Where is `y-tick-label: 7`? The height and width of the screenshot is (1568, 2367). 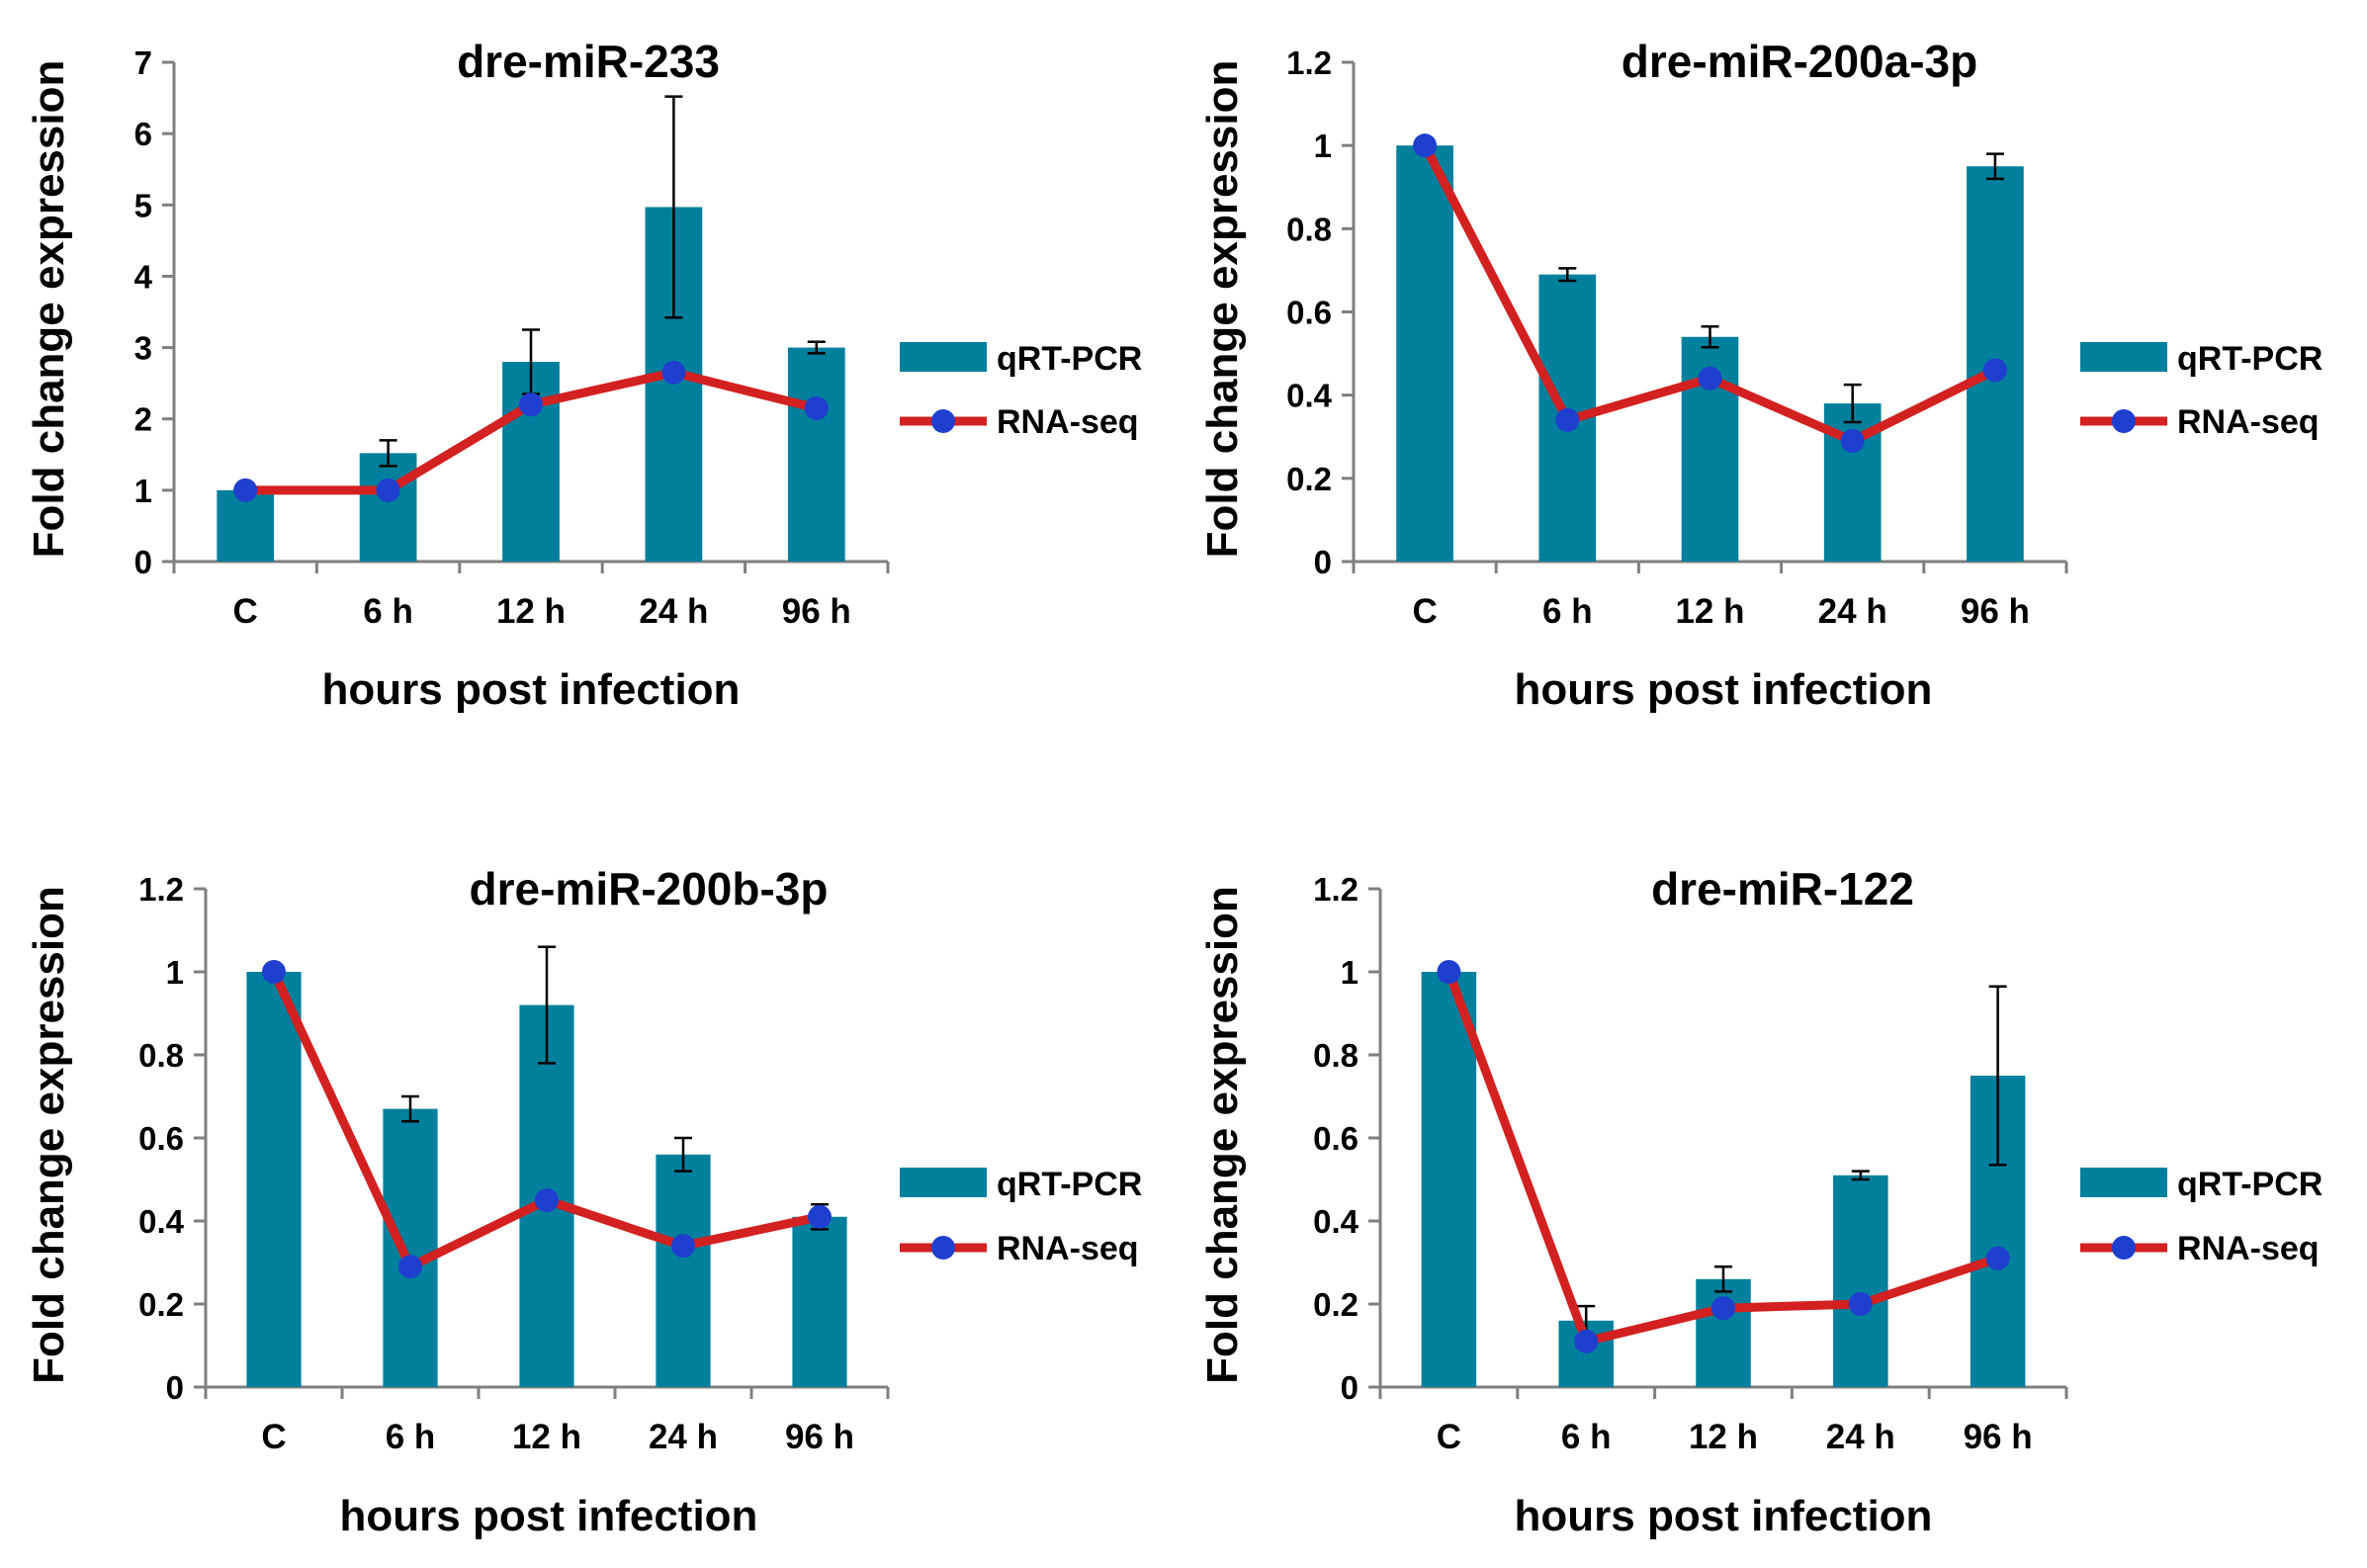
y-tick-label: 7 is located at coordinates (143, 62).